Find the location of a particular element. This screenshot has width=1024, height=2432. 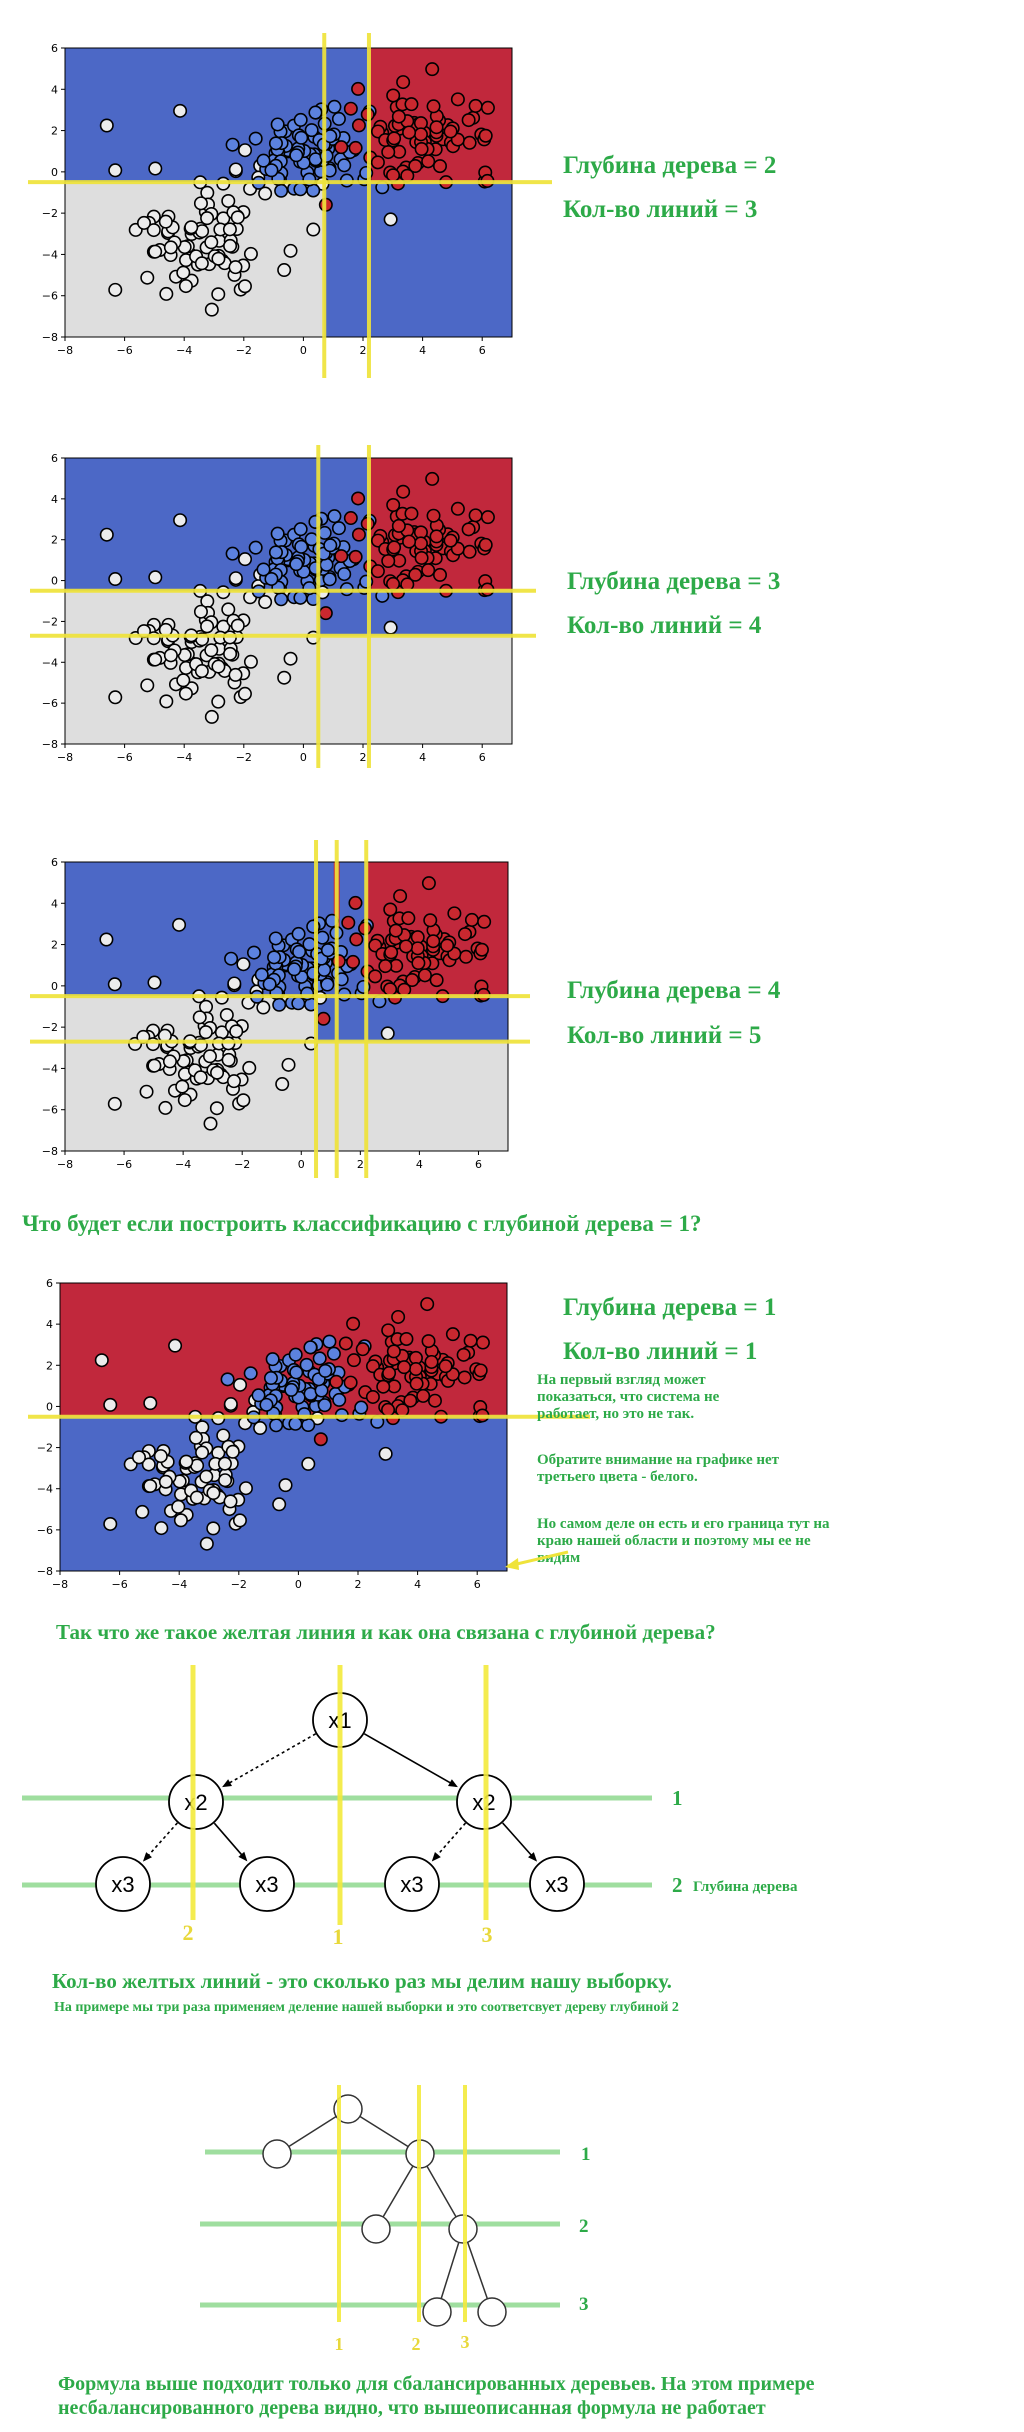

depth-label: Глубина дерева is located at coordinates (745, 1887).